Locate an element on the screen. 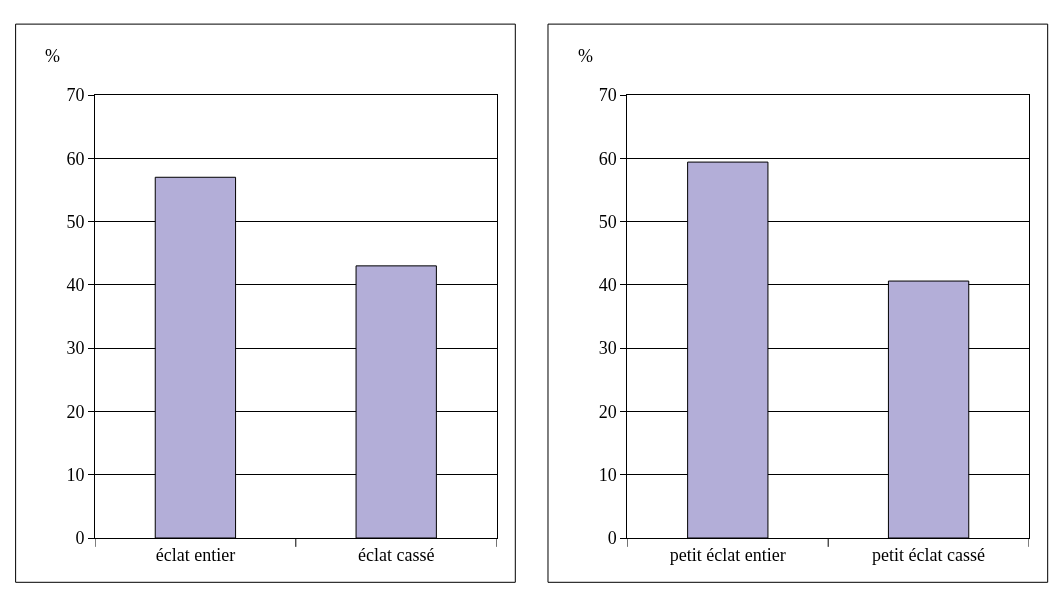  x-tick-label: petit éclat cassé is located at coordinates (929, 554).